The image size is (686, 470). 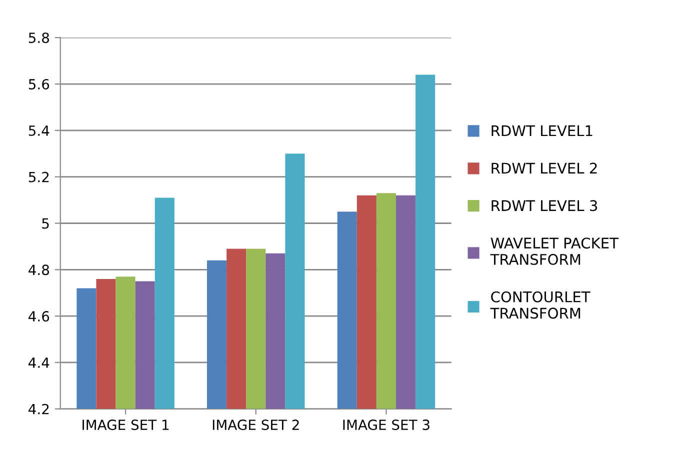 What do you see at coordinates (39, 84) in the screenshot?
I see `y-tick-label: 5.6` at bounding box center [39, 84].